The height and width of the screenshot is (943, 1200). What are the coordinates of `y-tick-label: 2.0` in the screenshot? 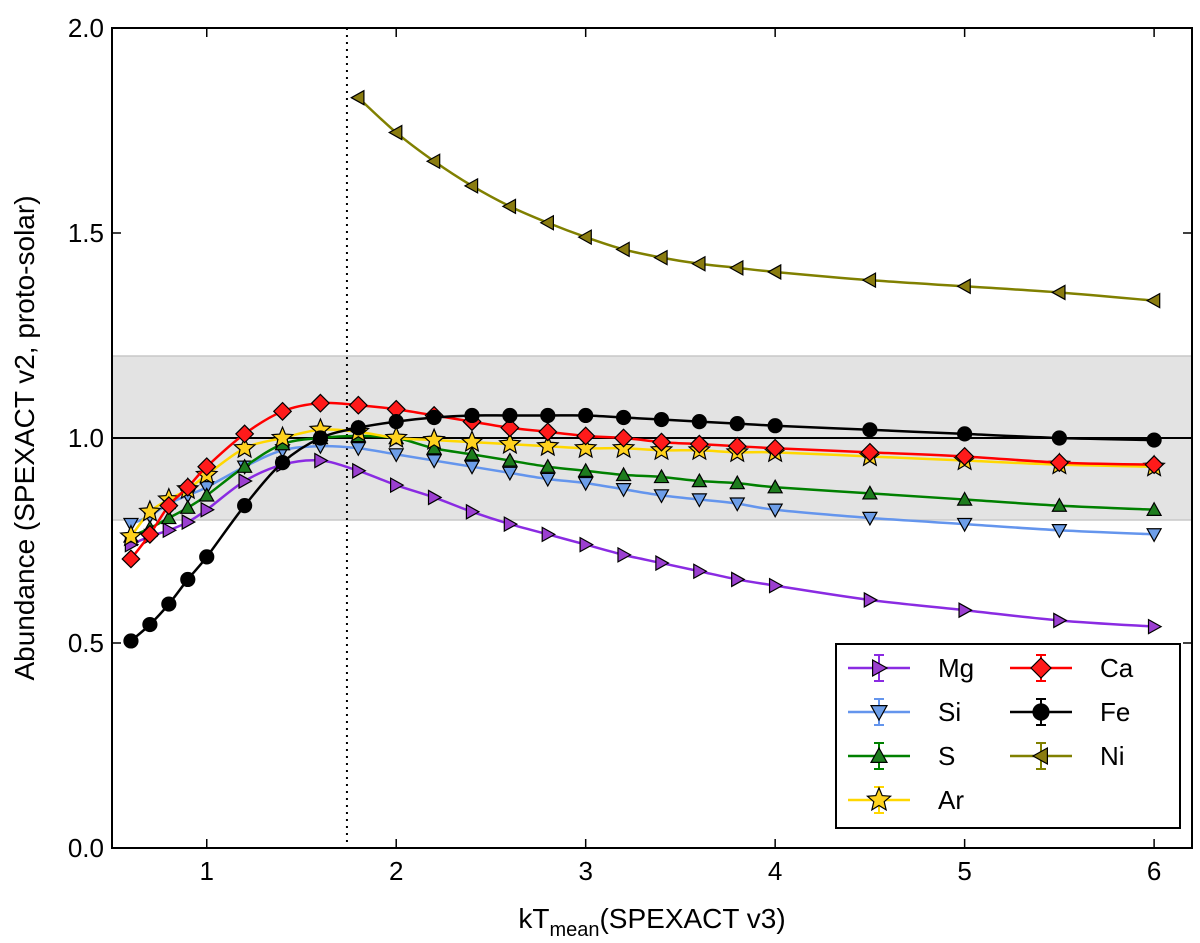 It's located at (86, 28).